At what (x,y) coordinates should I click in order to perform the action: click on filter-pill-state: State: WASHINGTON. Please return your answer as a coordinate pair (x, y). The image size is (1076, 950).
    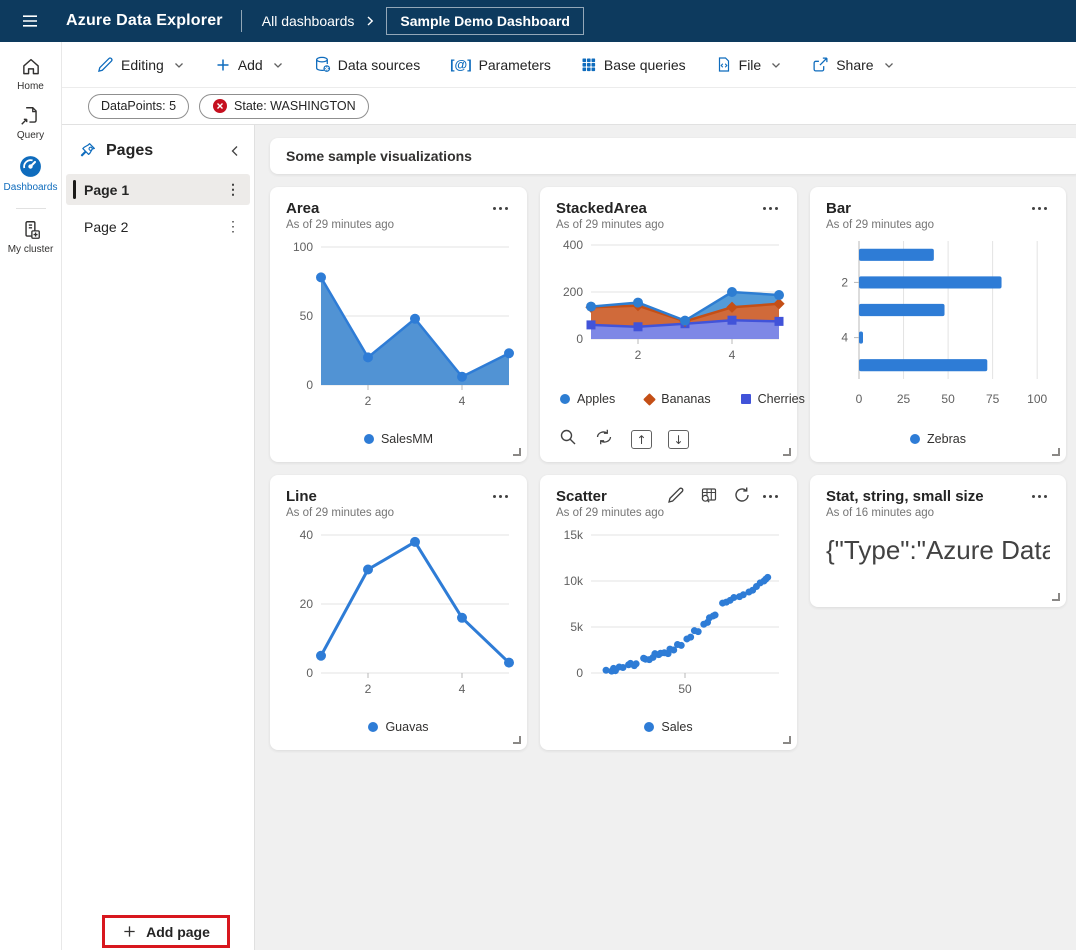
    Looking at the image, I should click on (284, 106).